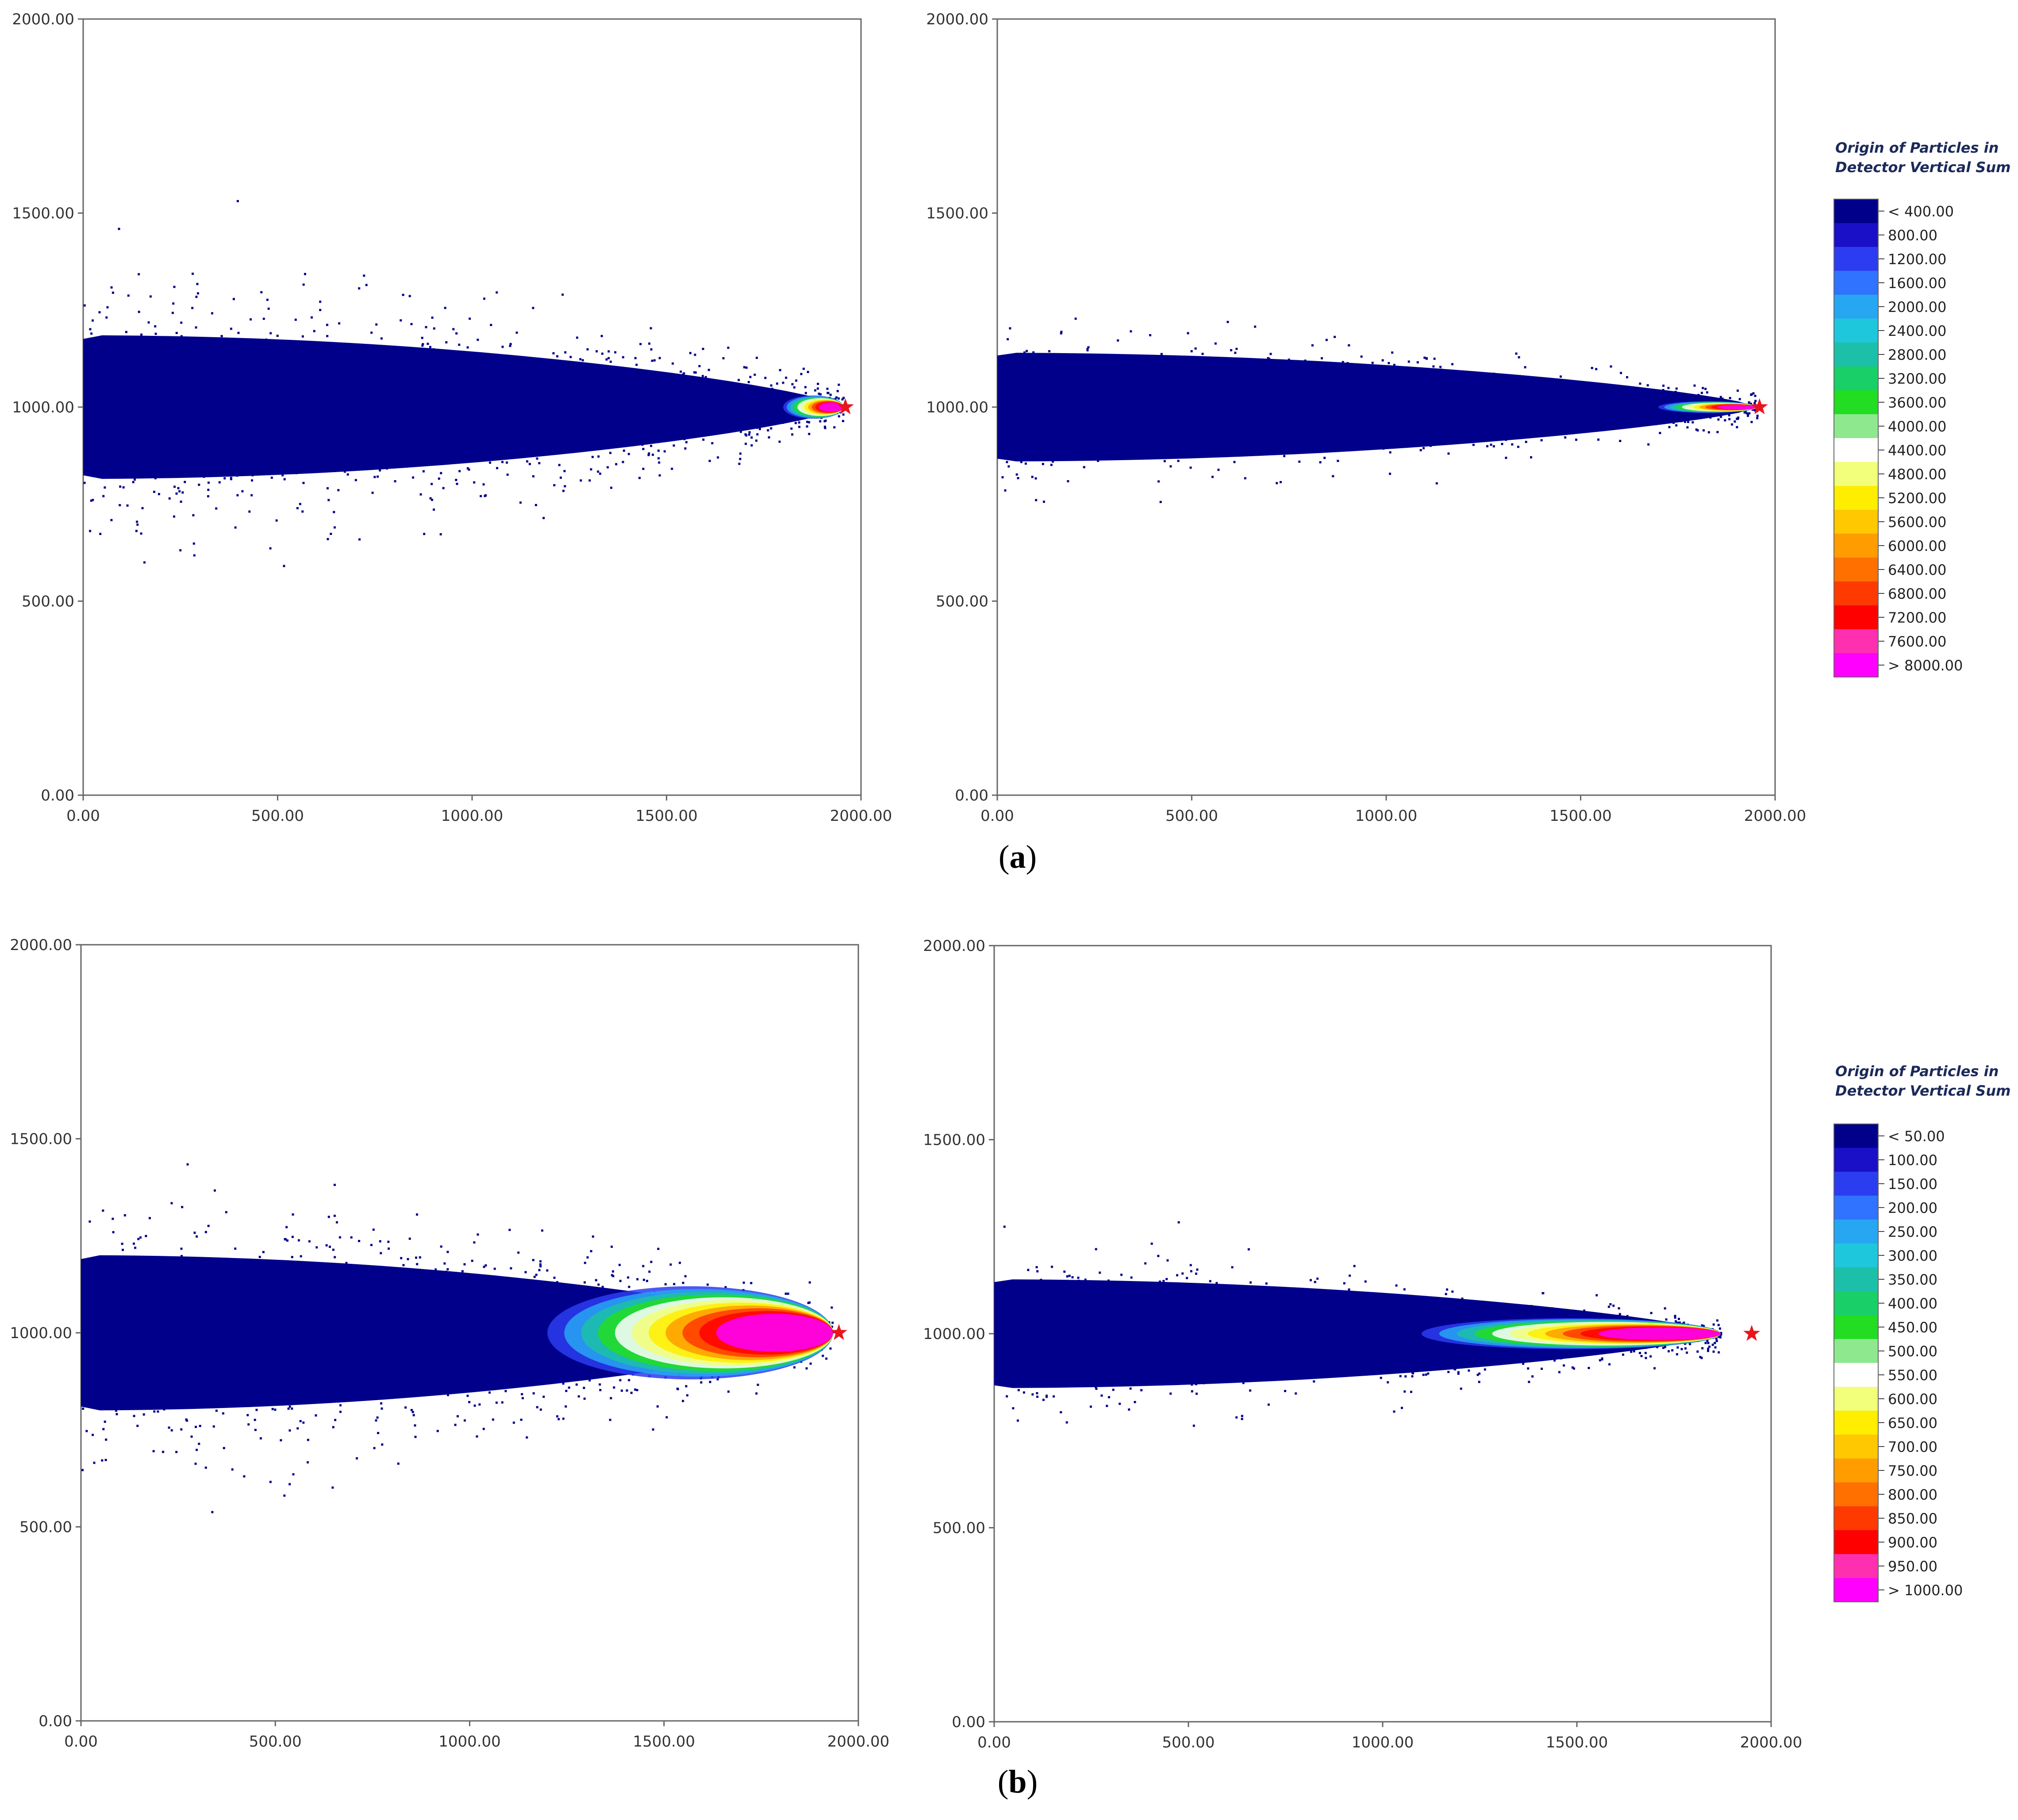 The width and height of the screenshot is (2018, 1820). I want to click on x-tick-label: 1000.00, so click(469, 1742).